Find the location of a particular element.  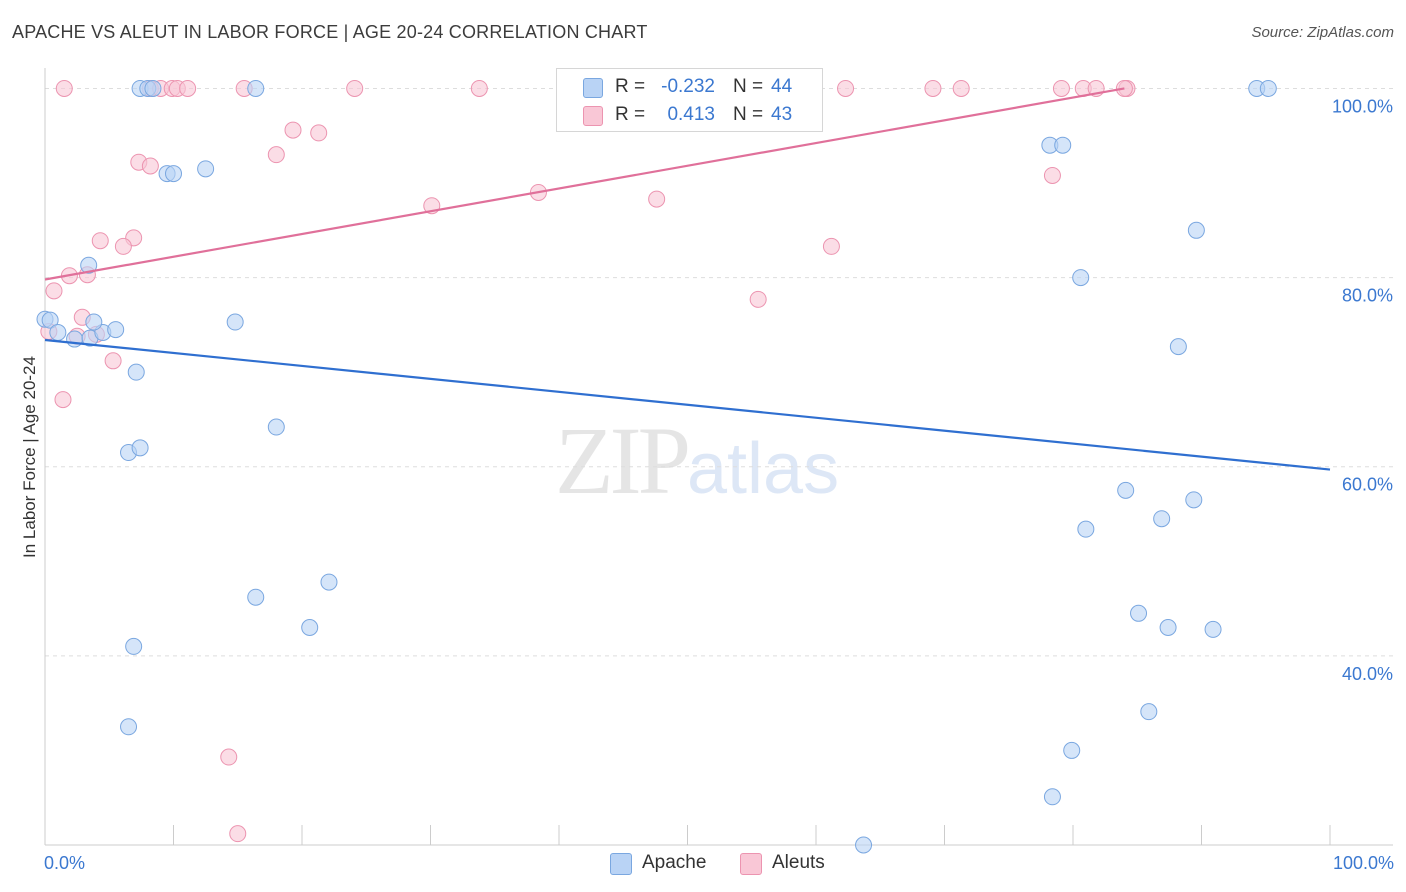

x-tick-label-min: 0.0% is located at coordinates (65, 863).